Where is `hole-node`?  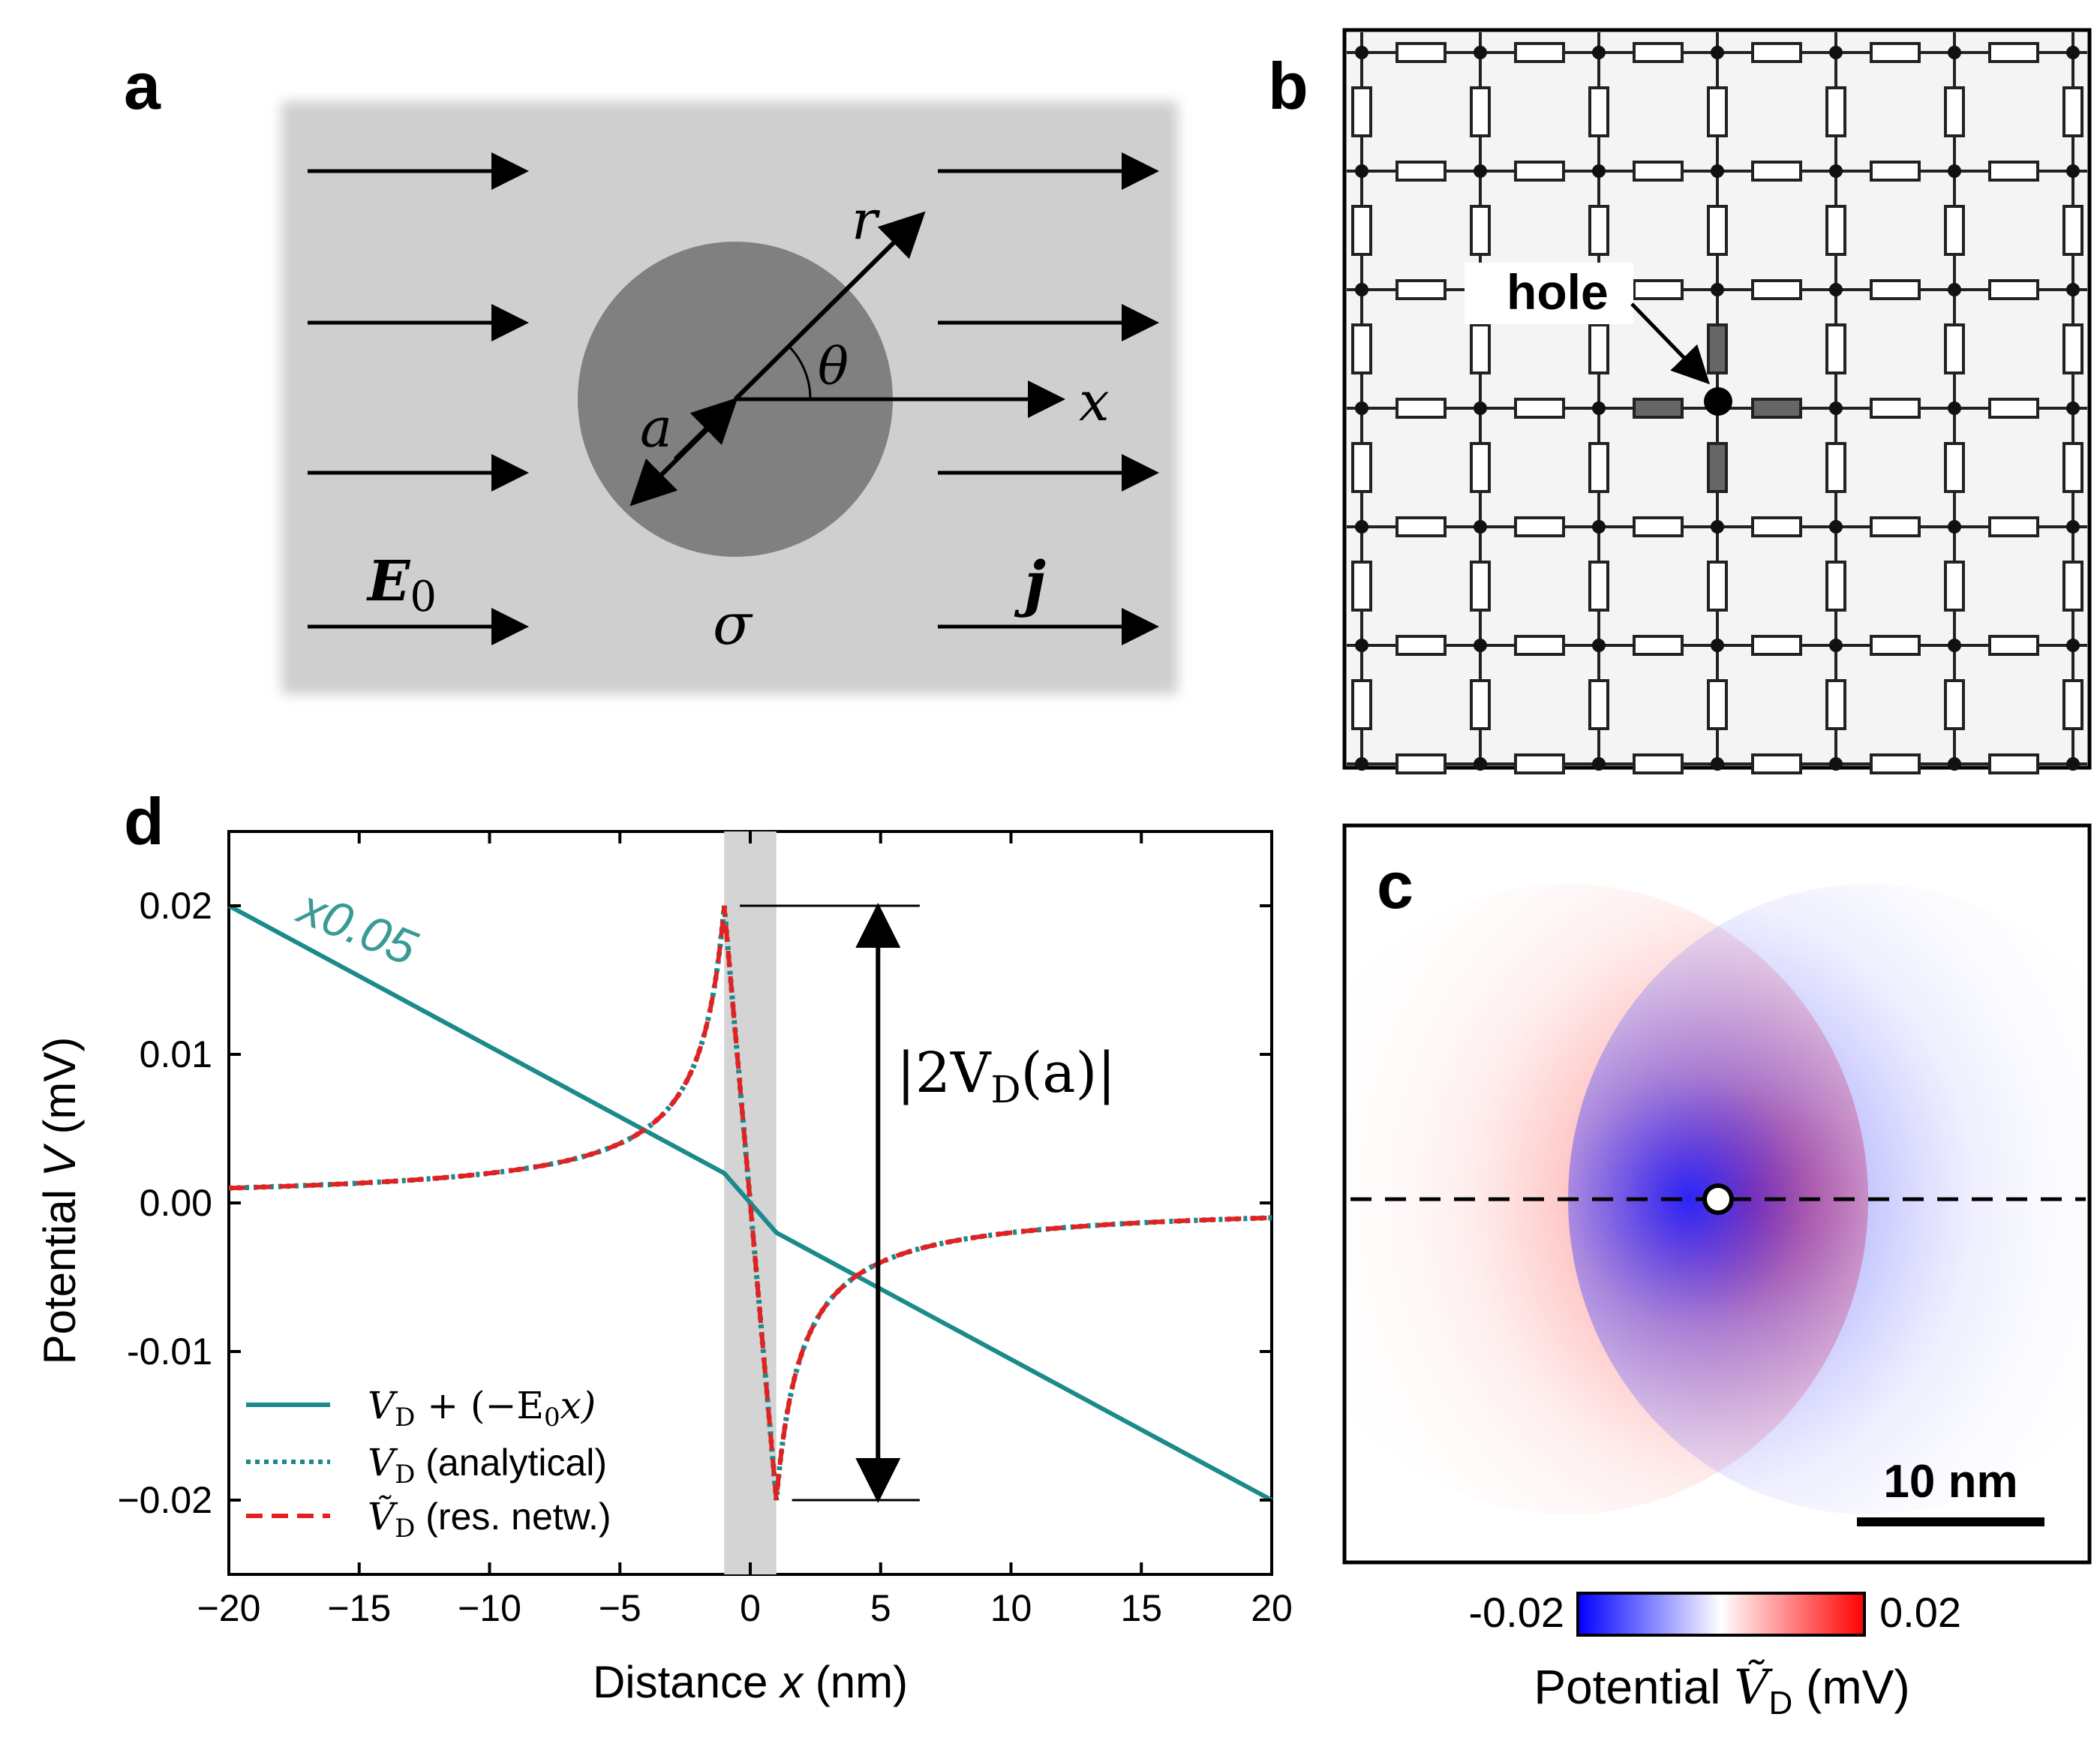 hole-node is located at coordinates (1718, 401).